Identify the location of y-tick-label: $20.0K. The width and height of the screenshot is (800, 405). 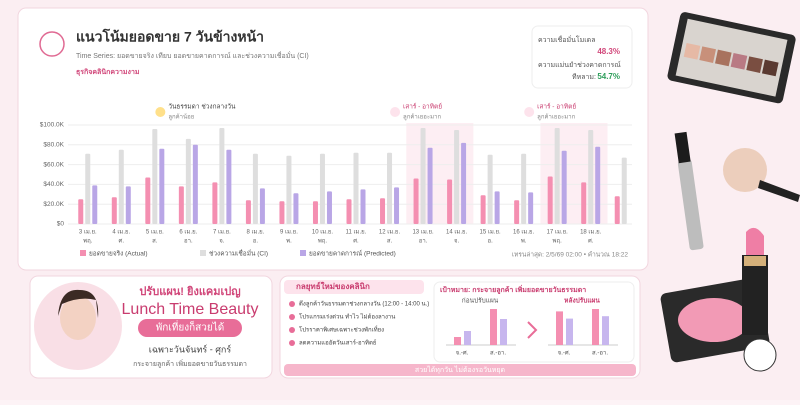
(53, 204).